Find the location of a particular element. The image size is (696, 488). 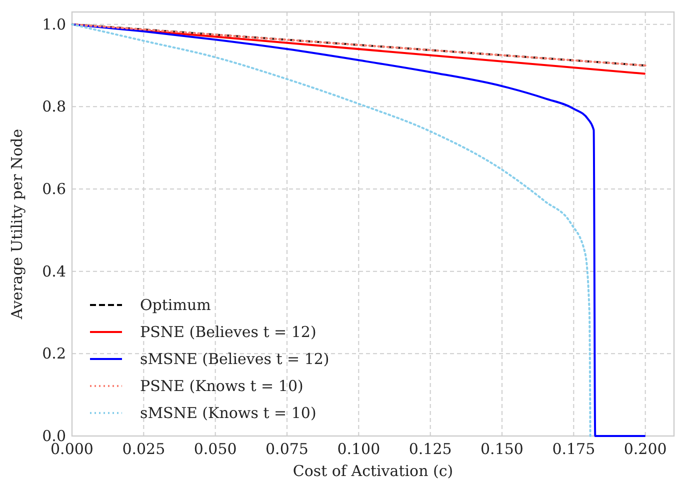

x-tick-label: 0.100 is located at coordinates (358, 449).